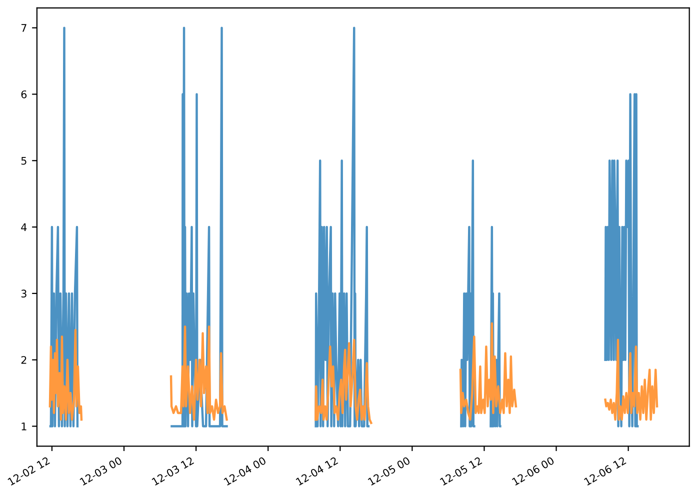 This screenshot has height=493, width=697. Describe the element at coordinates (23, 160) in the screenshot. I see `y-tick-label: 5` at that location.